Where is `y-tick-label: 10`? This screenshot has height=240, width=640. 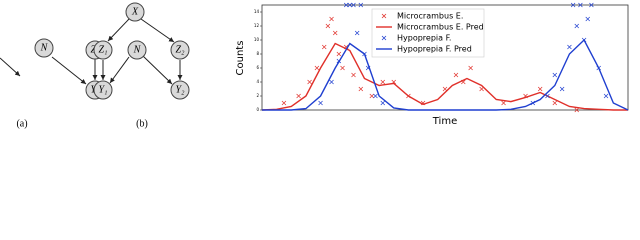 y-tick-label: 10 is located at coordinates (257, 39).